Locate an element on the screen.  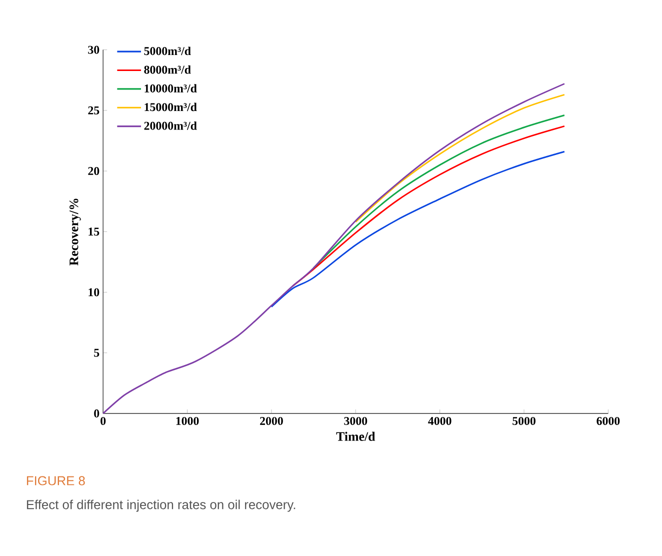
legend-label: 8000m³/d is located at coordinates (167, 69).